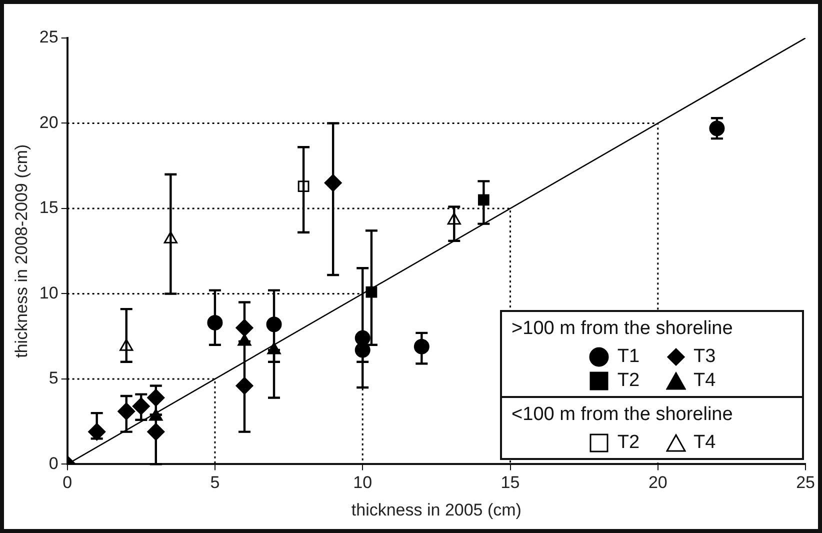 Image resolution: width=822 pixels, height=533 pixels. I want to click on x-tick-label: 10, so click(362, 482).